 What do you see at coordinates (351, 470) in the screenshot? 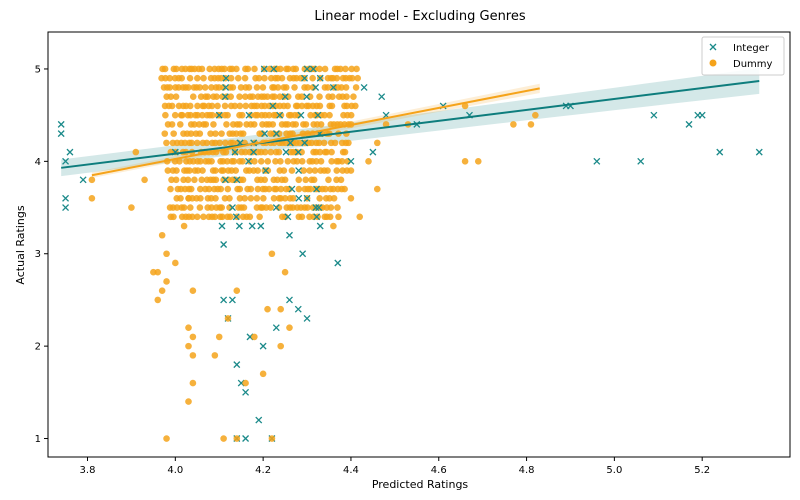
I see `x-tick-label: 4.4` at bounding box center [351, 470].